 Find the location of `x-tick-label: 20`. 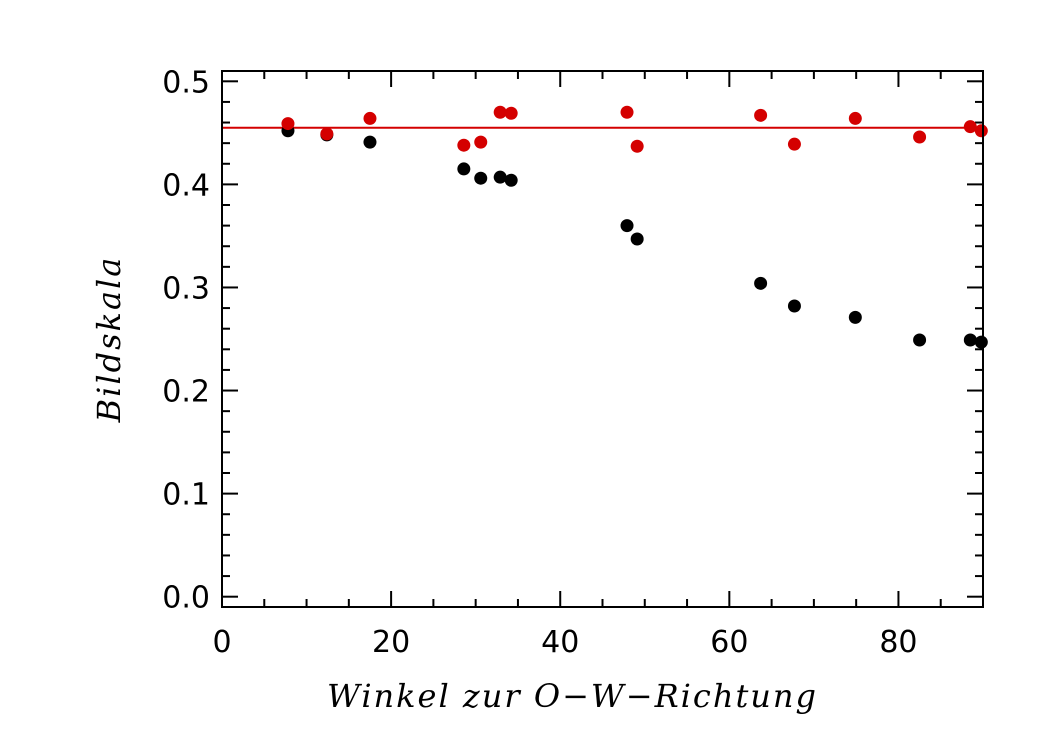

x-tick-label: 20 is located at coordinates (391, 642).